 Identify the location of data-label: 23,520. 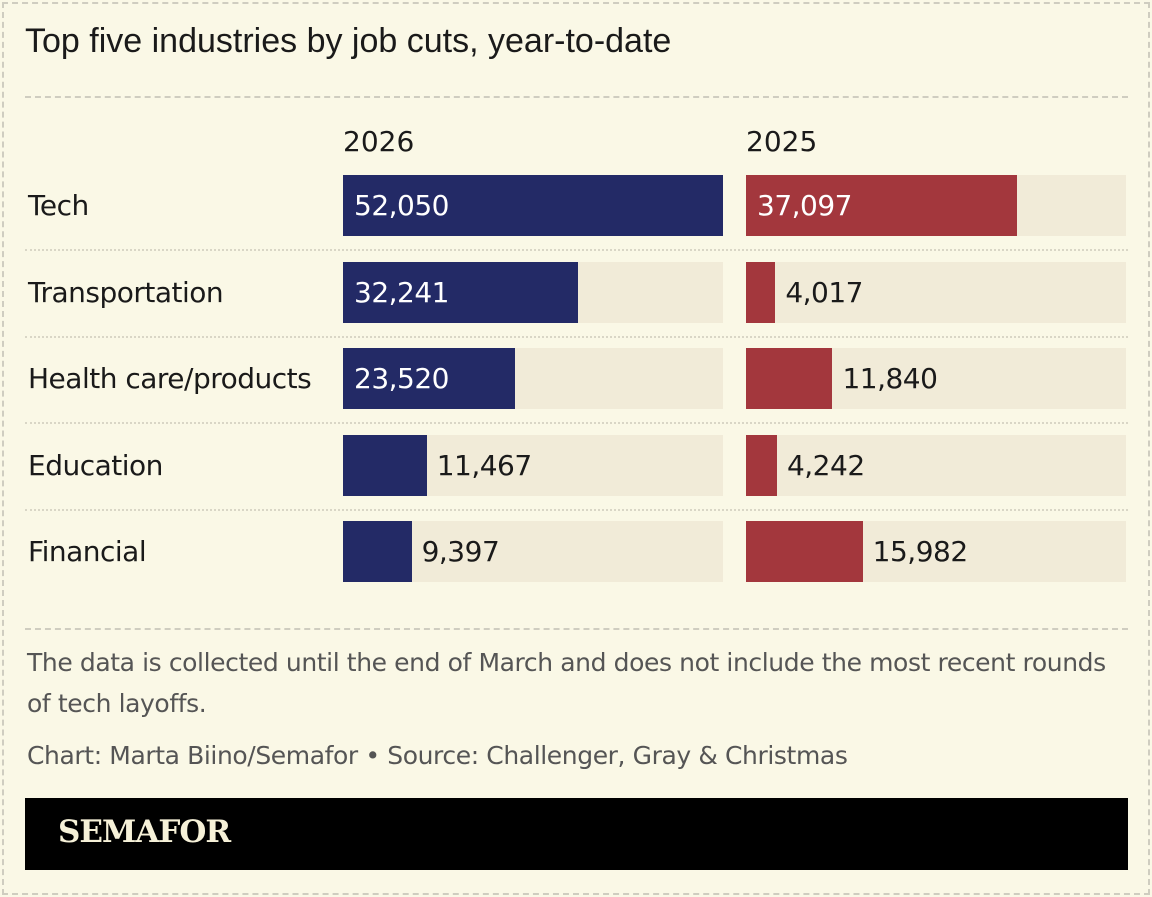
(401, 378).